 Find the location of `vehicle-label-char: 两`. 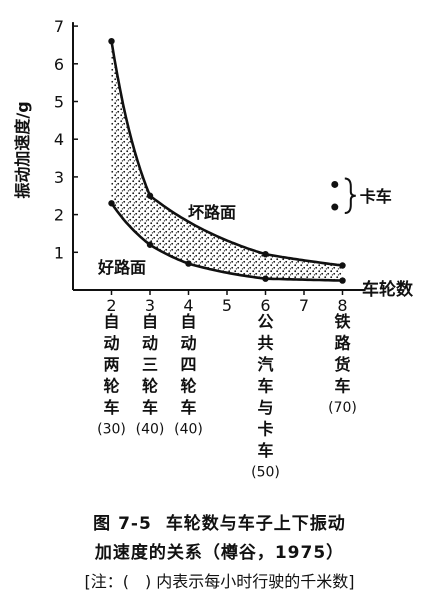

vehicle-label-char: 两 is located at coordinates (111, 364).